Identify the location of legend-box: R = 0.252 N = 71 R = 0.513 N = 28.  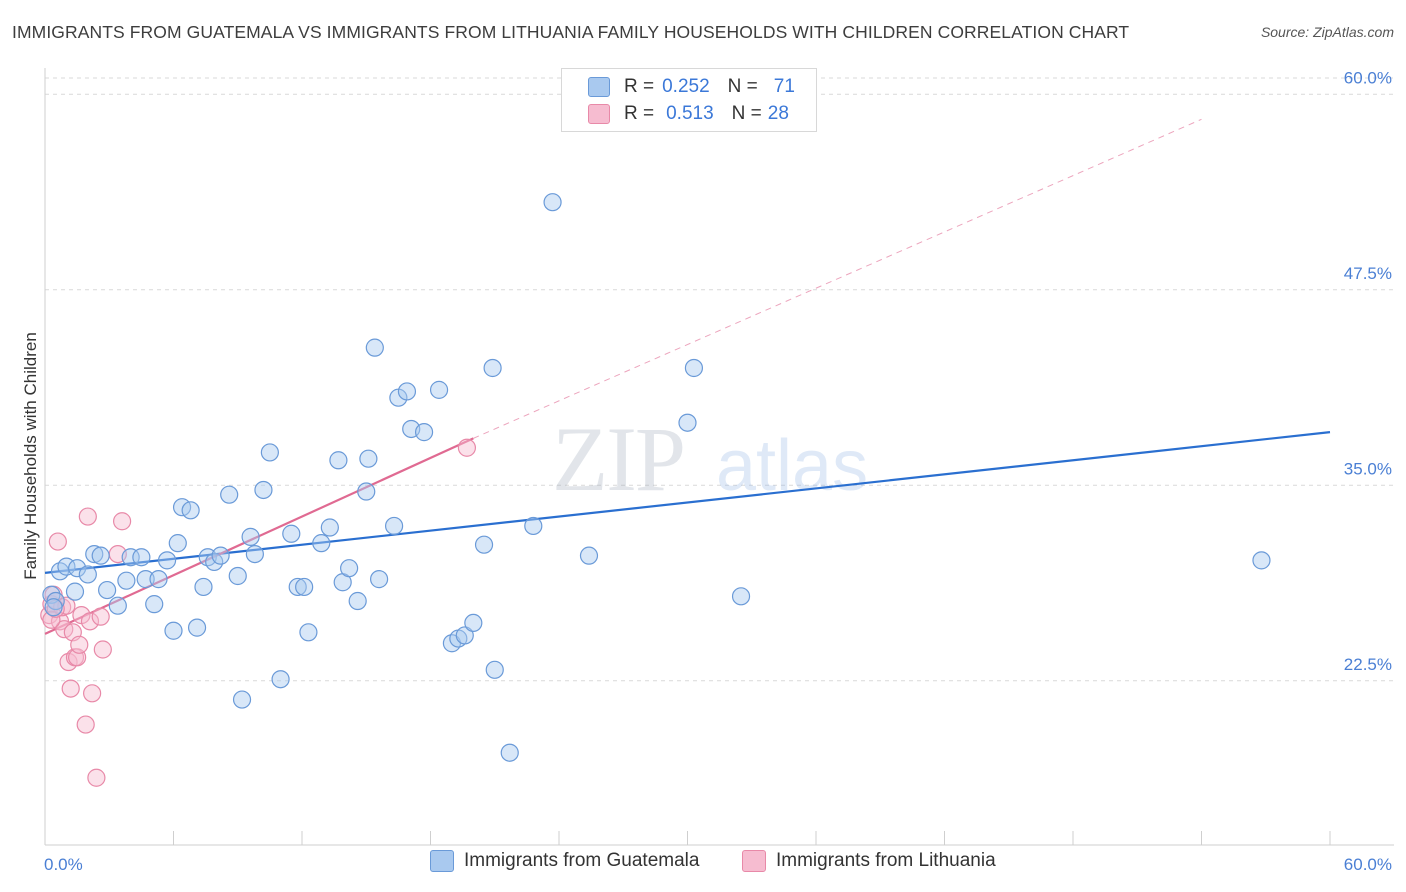
(689, 100).